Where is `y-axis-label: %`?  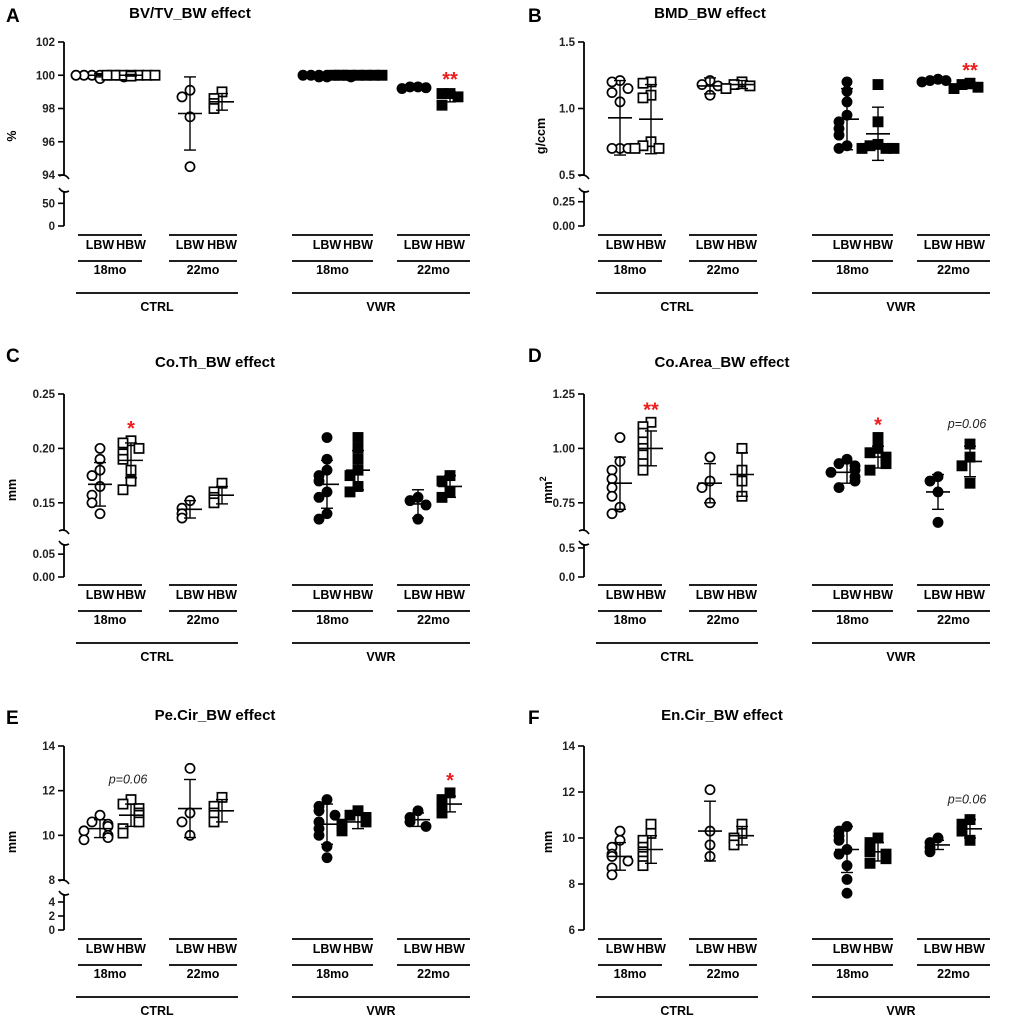
y-axis-label: % is located at coordinates (12, 135).